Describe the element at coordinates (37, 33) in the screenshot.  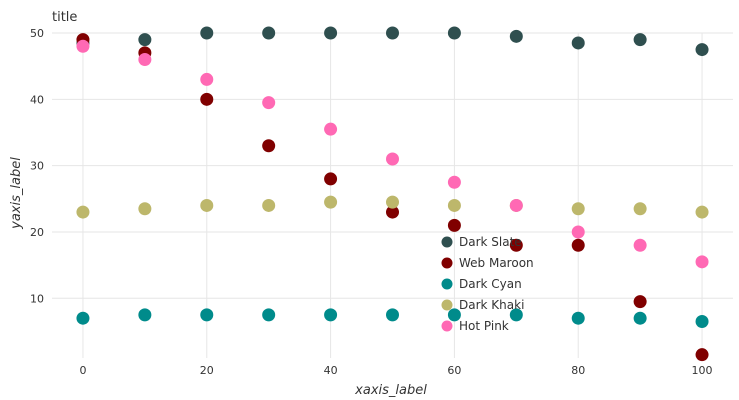
I see `y-tick-label: 50` at that location.